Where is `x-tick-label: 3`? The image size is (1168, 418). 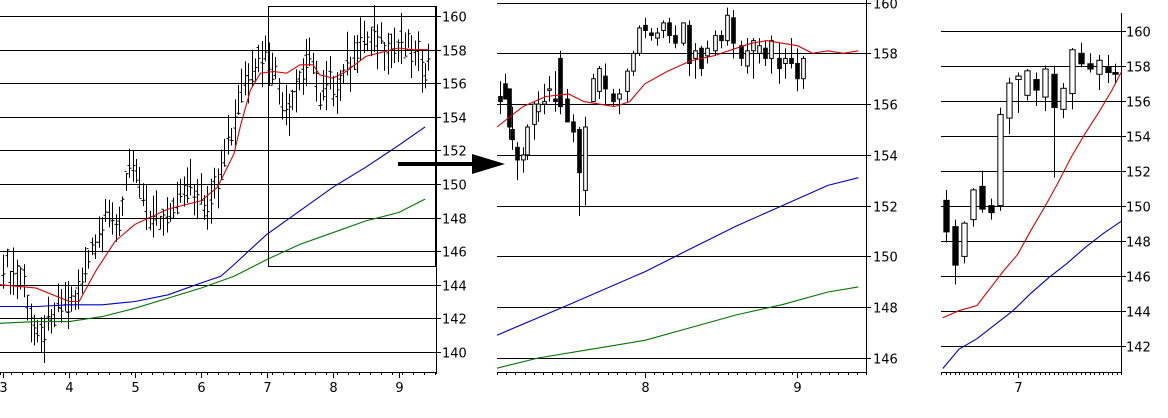
x-tick-label: 3 is located at coordinates (4, 388).